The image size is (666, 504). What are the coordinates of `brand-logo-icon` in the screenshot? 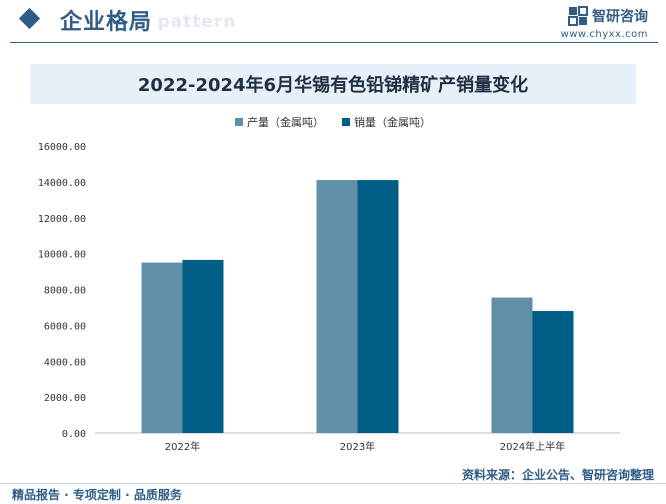 It's located at (578, 16).